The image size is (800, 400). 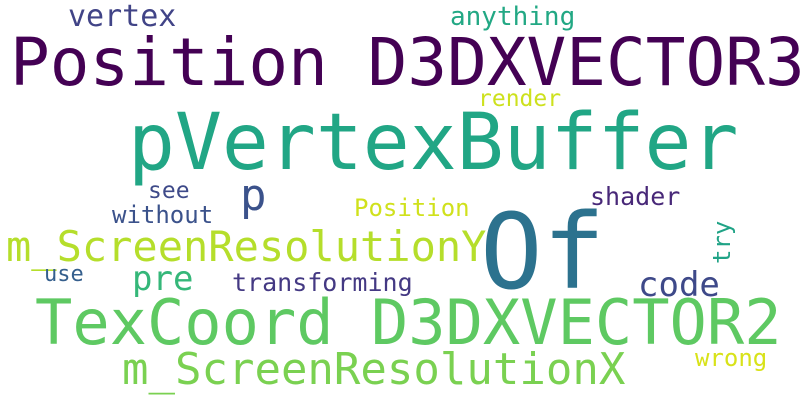 I want to click on word-m-screenresolutionx: m_ScreenResolutionX, so click(x=374, y=369).